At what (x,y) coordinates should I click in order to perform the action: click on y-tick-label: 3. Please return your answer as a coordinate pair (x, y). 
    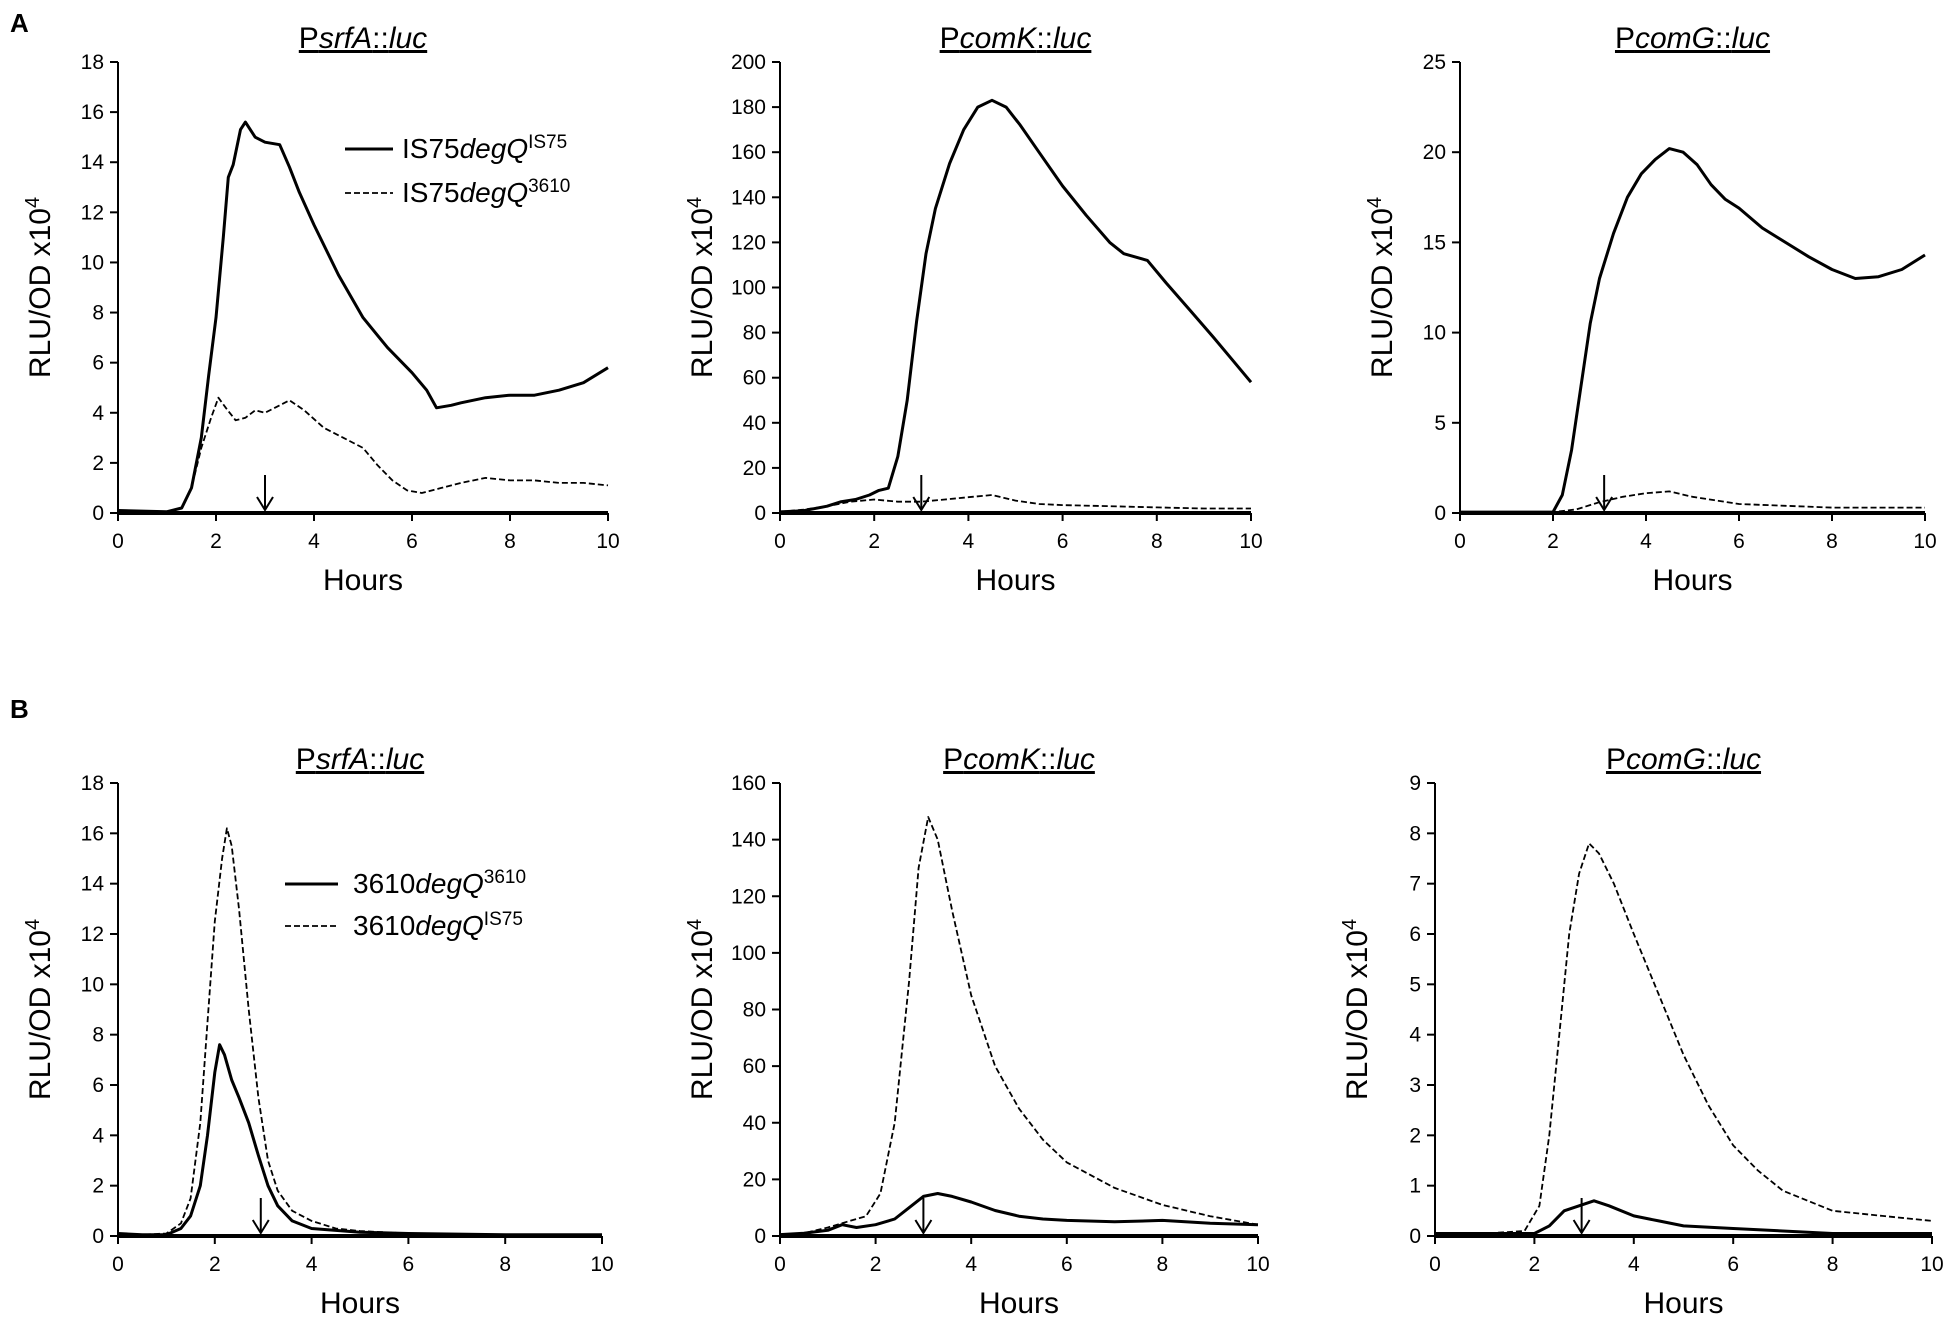
    Looking at the image, I should click on (1415, 1085).